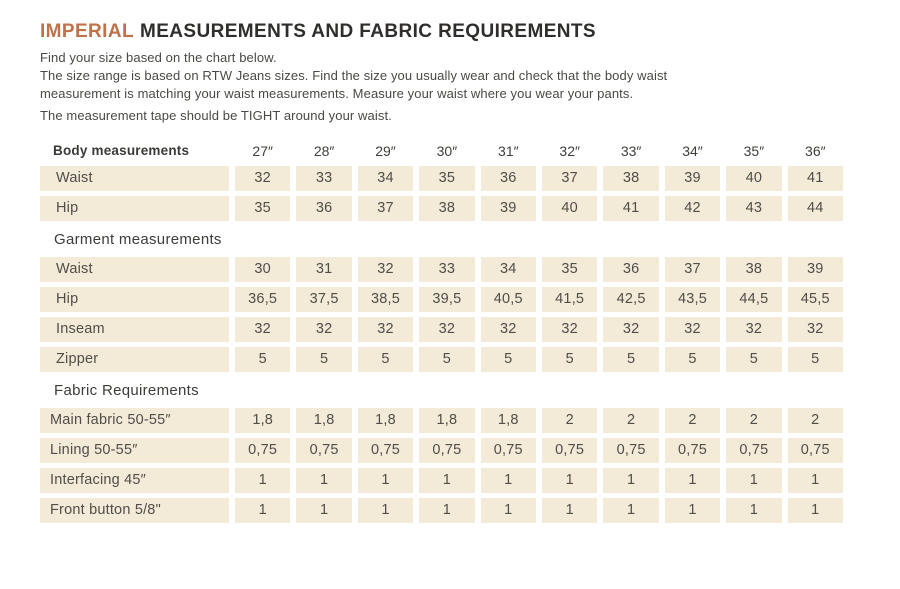 The image size is (900, 589). What do you see at coordinates (692, 299) in the screenshot?
I see `value-cell: 43,5` at bounding box center [692, 299].